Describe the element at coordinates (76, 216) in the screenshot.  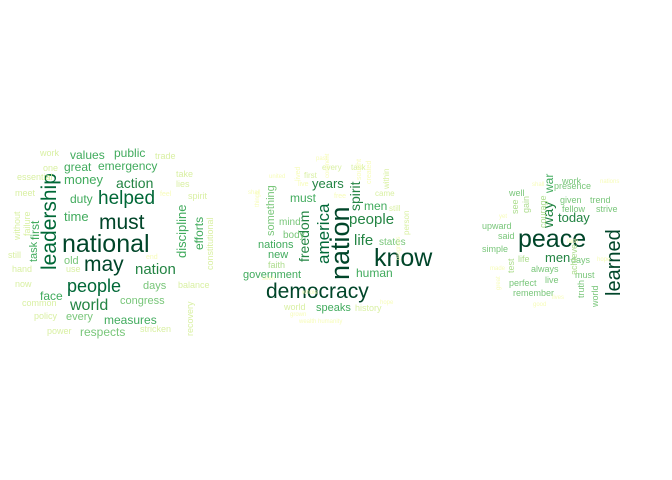
I see `word-time: time` at that location.